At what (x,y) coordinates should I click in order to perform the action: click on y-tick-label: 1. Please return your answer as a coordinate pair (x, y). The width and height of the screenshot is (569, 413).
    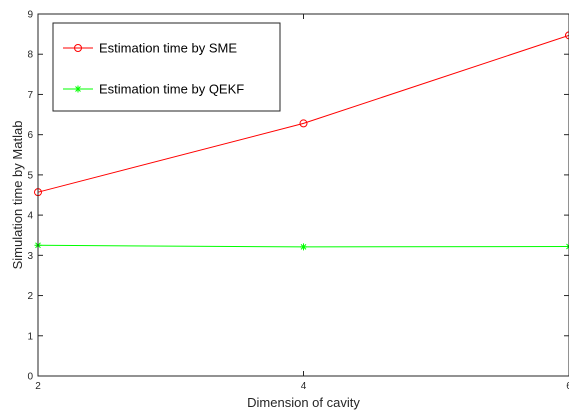
    Looking at the image, I should click on (30, 336).